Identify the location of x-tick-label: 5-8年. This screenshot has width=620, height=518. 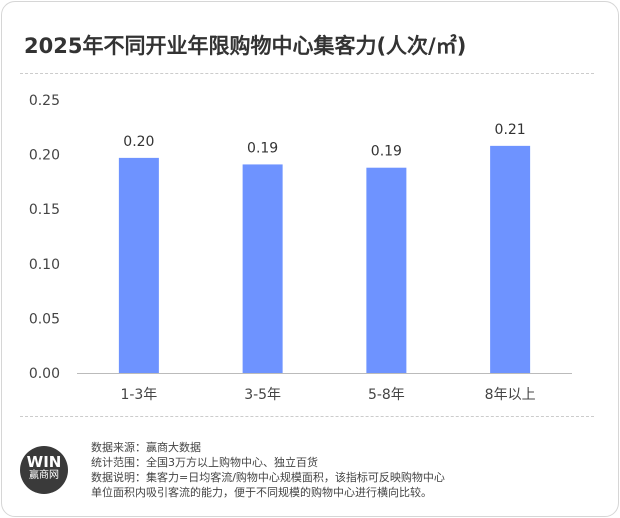
(386, 395).